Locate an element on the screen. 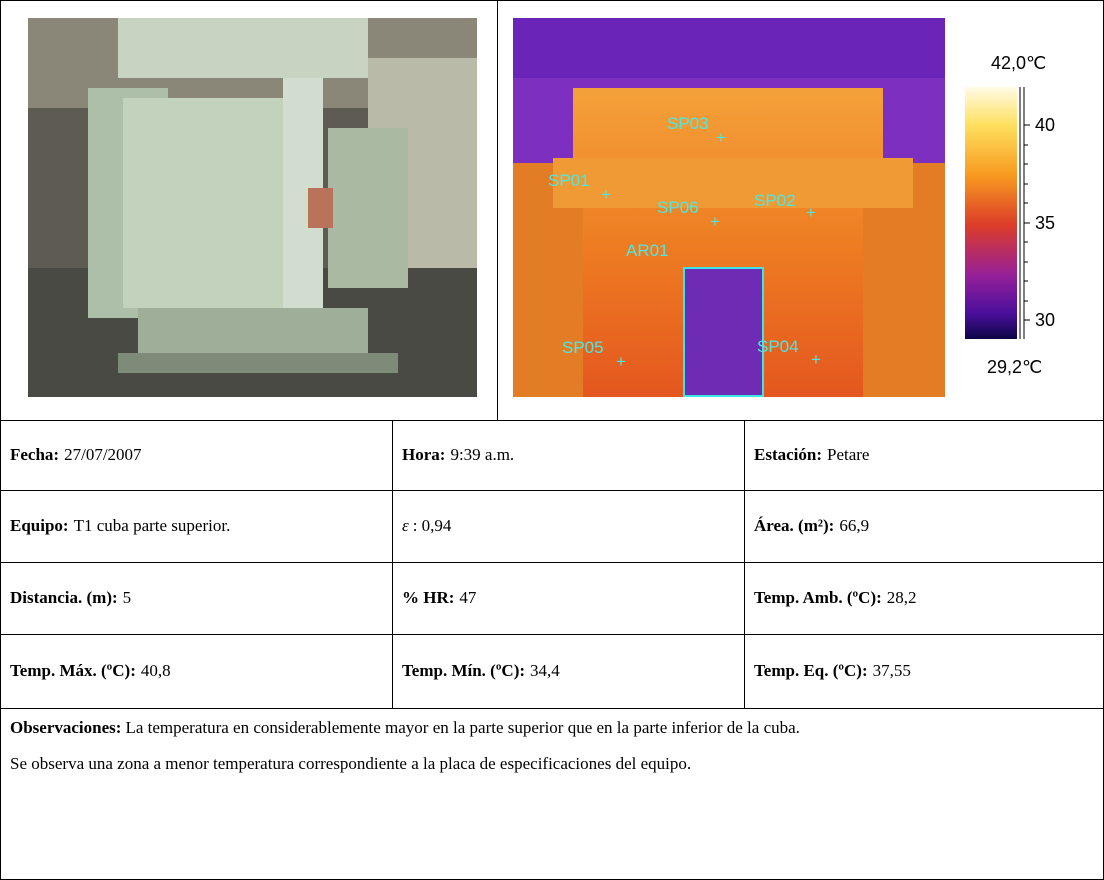 The width and height of the screenshot is (1104, 880). scale-tick: 40 is located at coordinates (1045, 125).